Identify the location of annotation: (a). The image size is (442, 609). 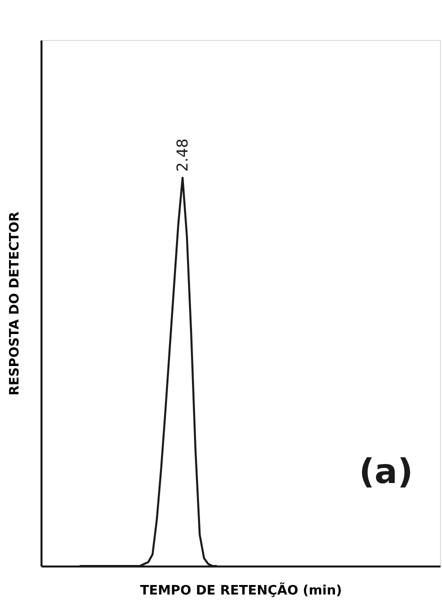
(385, 472).